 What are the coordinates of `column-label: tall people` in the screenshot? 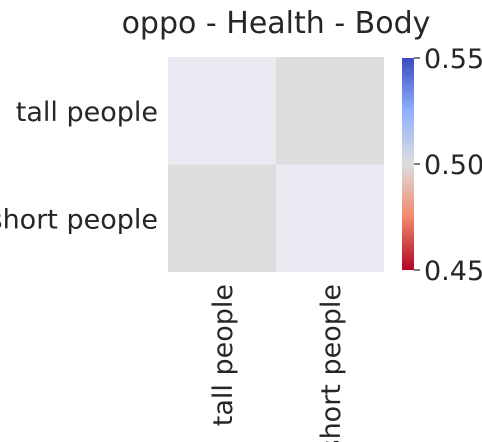 It's located at (223, 355).